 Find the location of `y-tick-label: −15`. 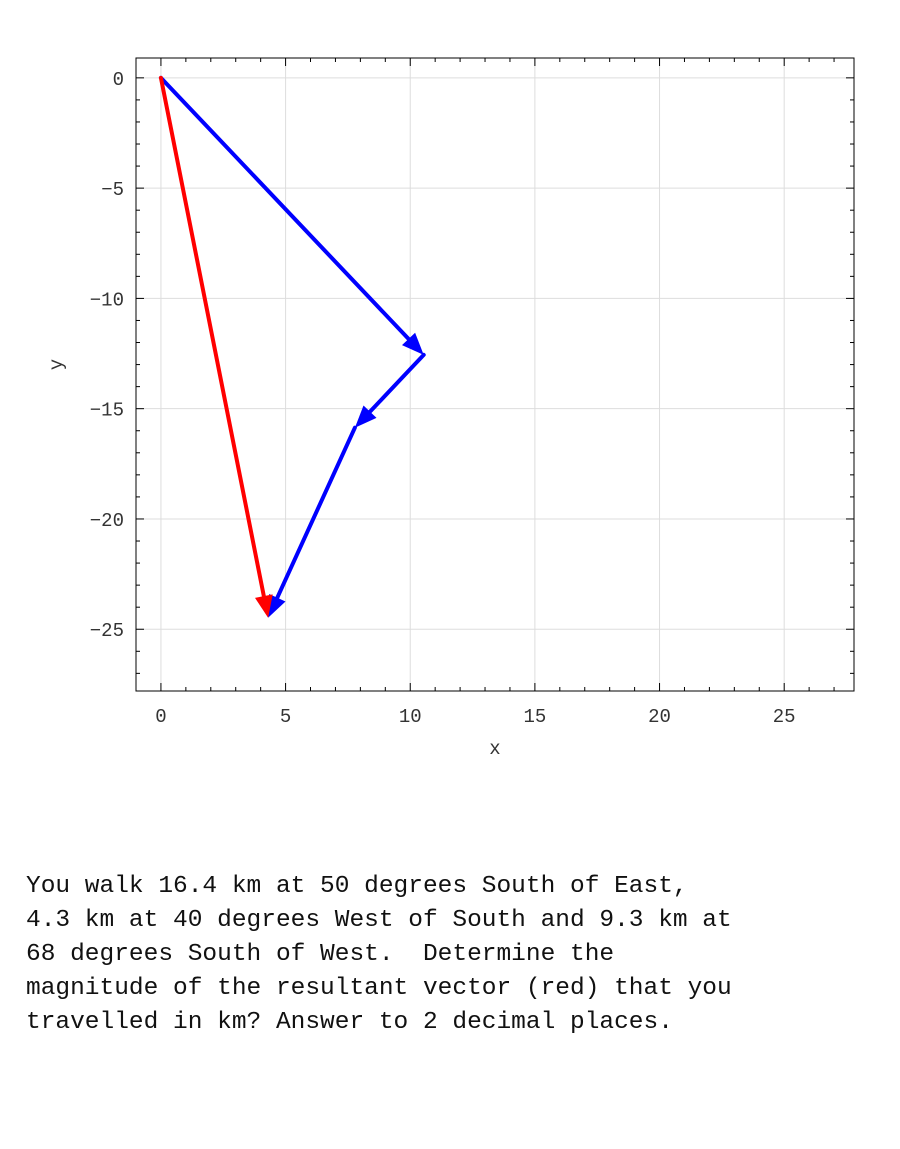

y-tick-label: −15 is located at coordinates (107, 411).